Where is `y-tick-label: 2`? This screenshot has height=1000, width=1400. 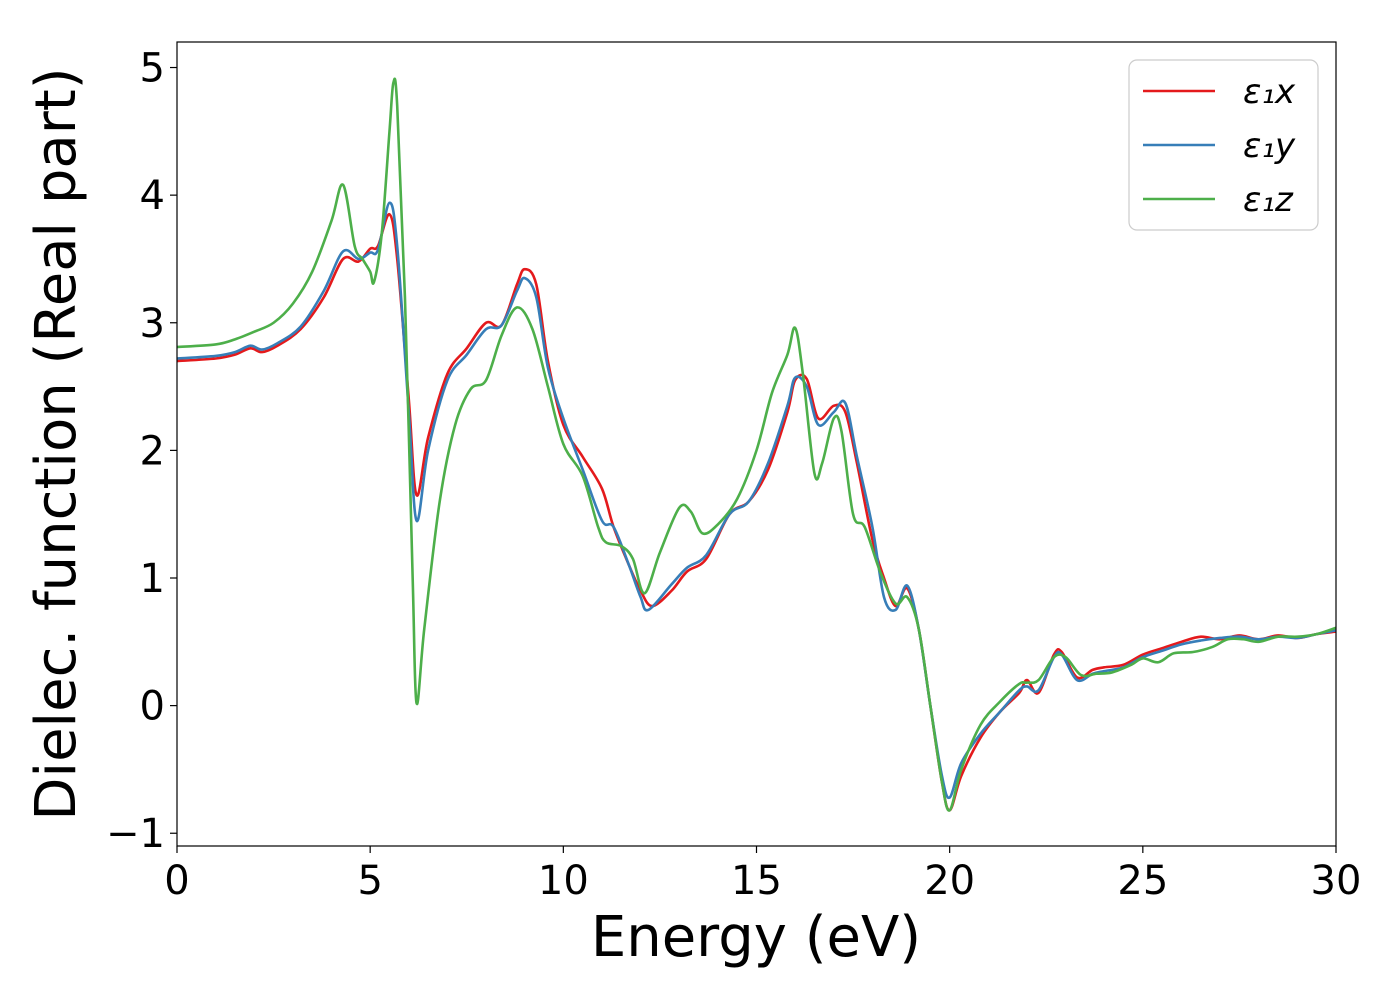 y-tick-label: 2 is located at coordinates (152, 451).